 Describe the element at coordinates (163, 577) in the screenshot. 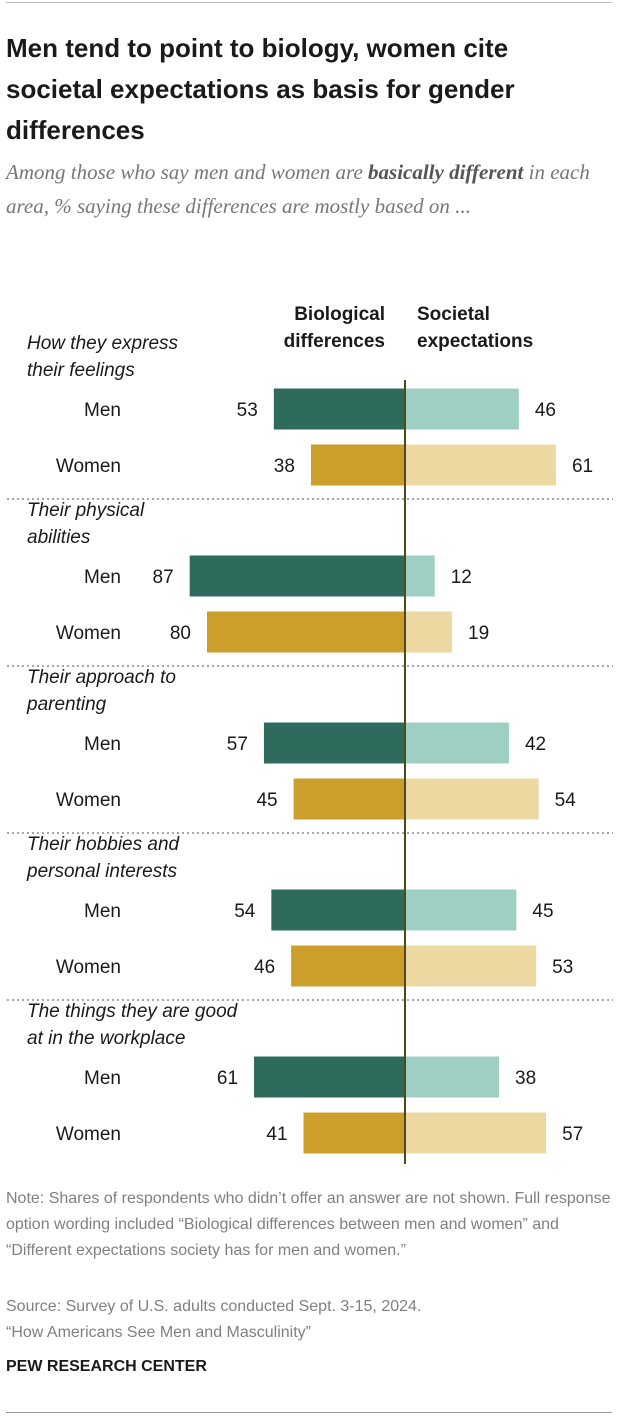

I see `value-label-biological: 87` at that location.